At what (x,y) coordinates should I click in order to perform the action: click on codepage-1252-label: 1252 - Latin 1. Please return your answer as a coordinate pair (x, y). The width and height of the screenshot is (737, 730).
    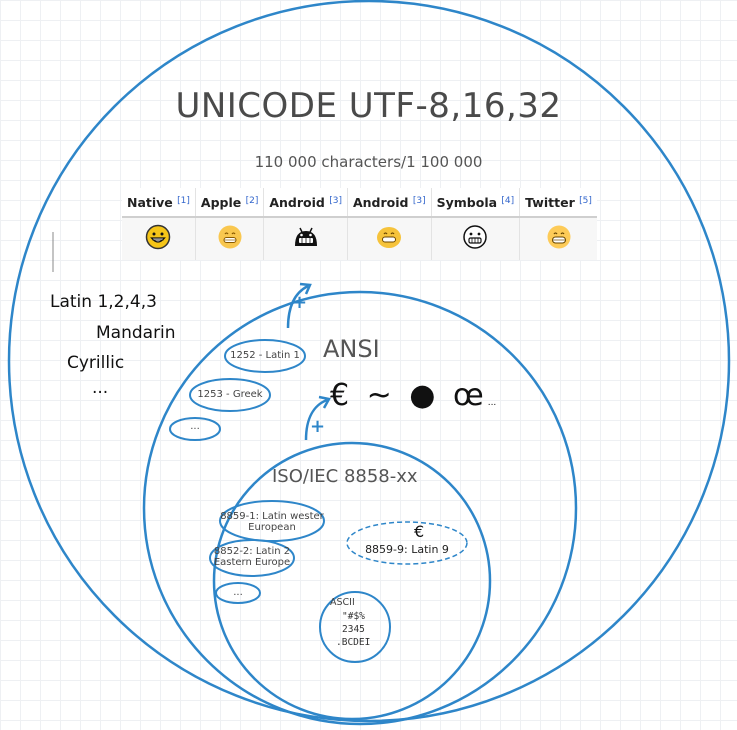
    Looking at the image, I should click on (265, 355).